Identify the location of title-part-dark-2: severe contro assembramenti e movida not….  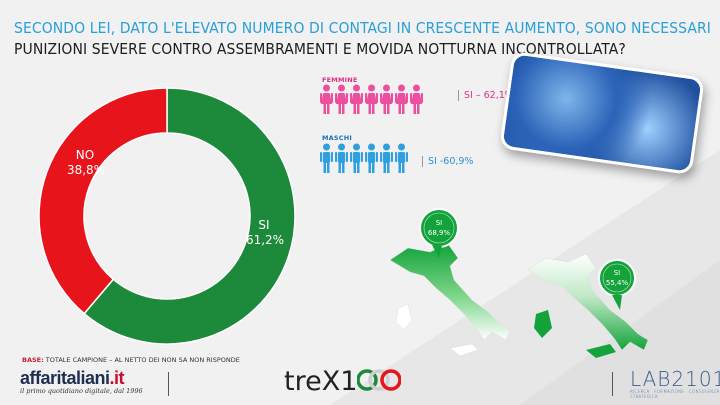
(358, 49).